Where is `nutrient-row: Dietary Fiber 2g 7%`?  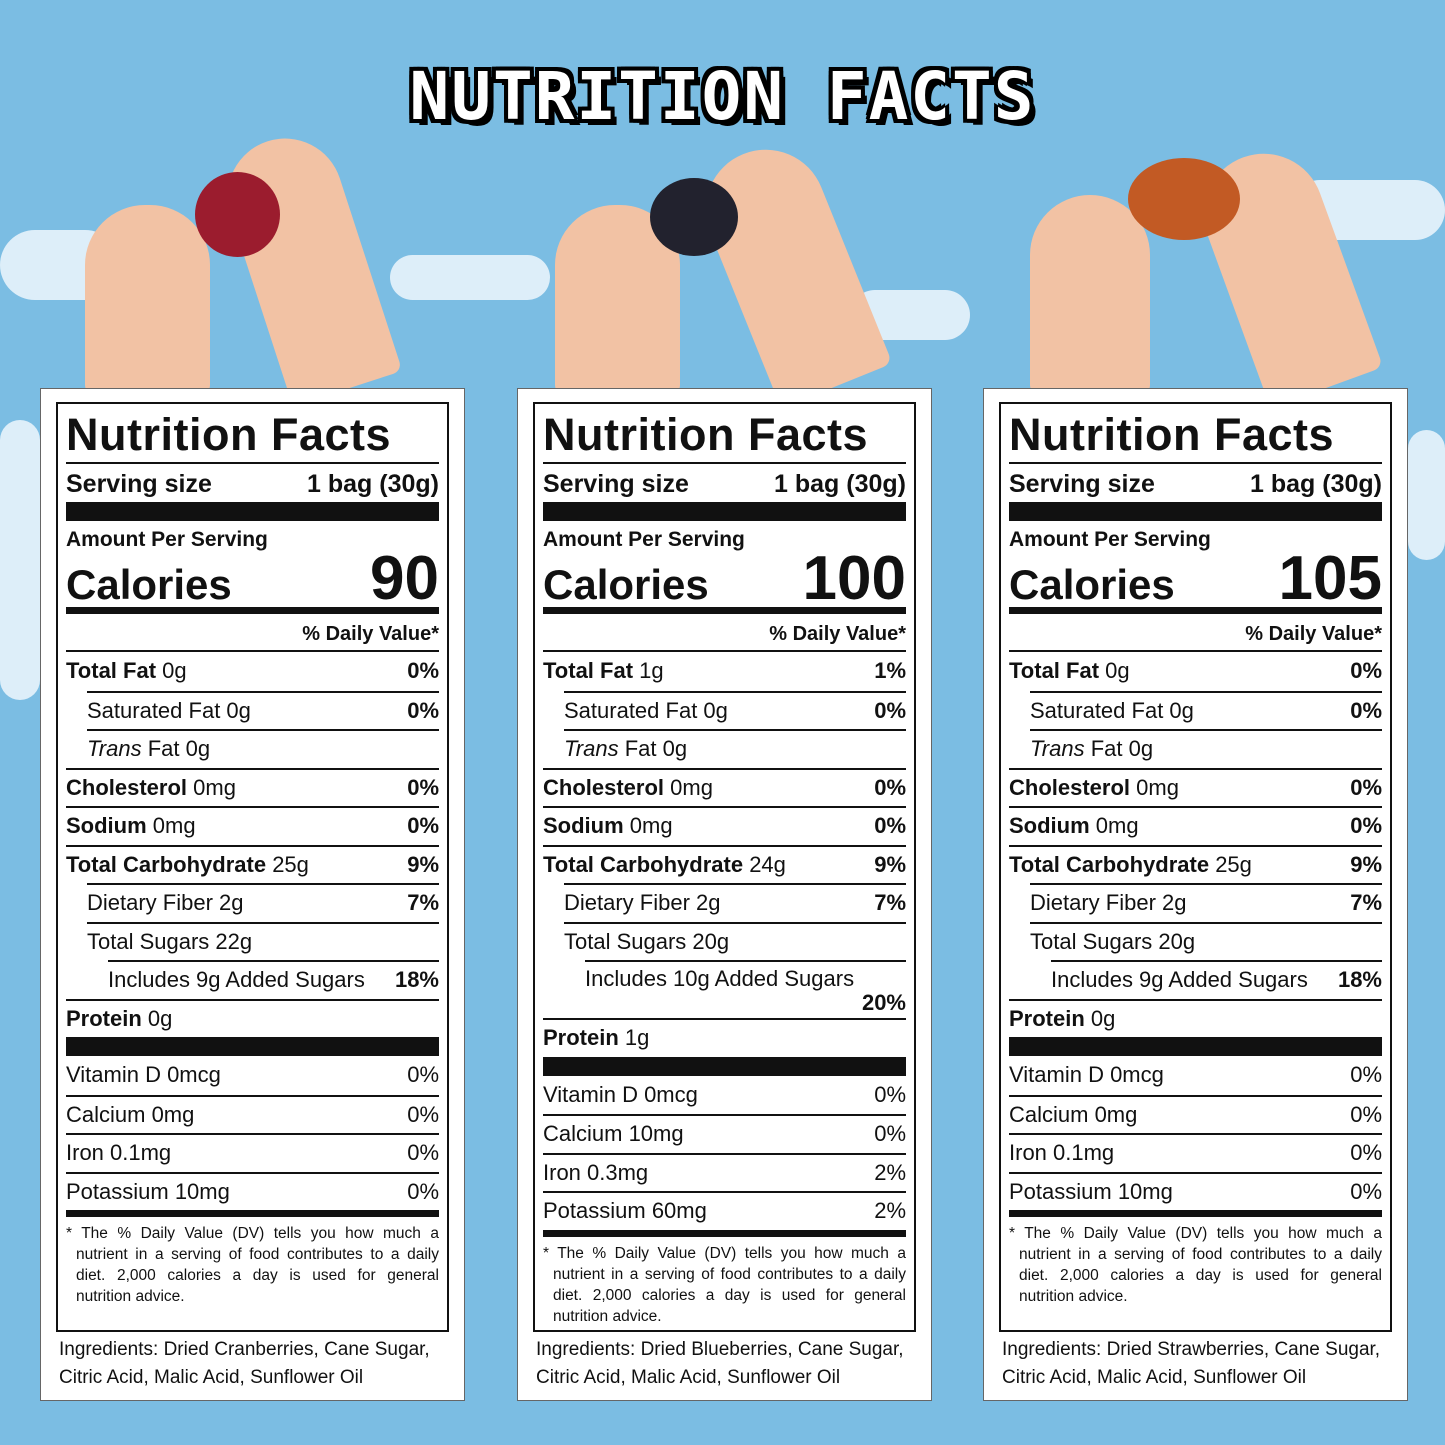
nutrient-row: Dietary Fiber 2g 7% is located at coordinates (735, 902).